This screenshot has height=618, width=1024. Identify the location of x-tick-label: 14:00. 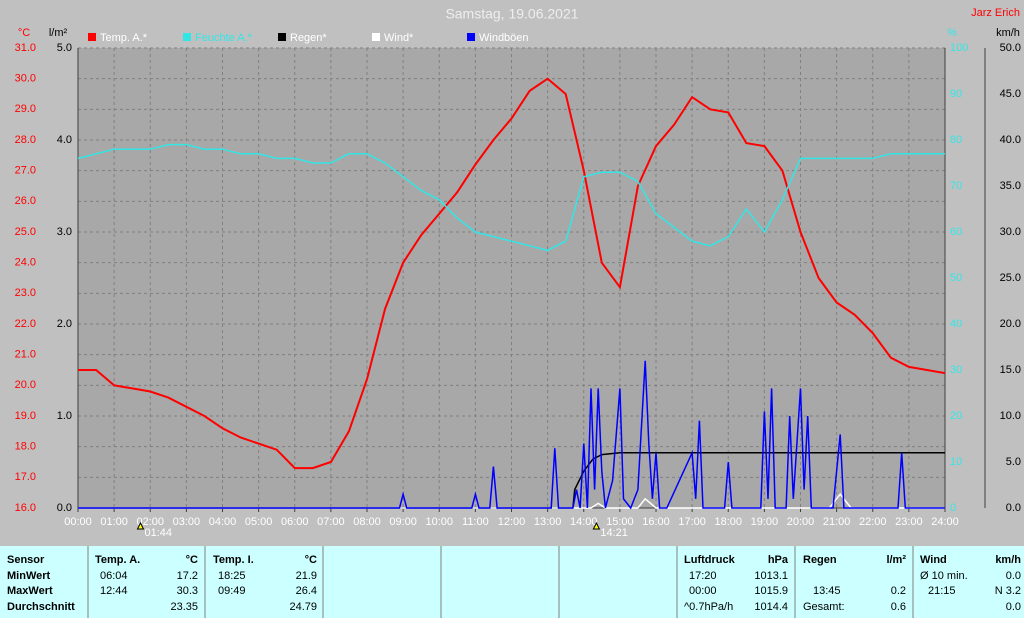
(584, 522).